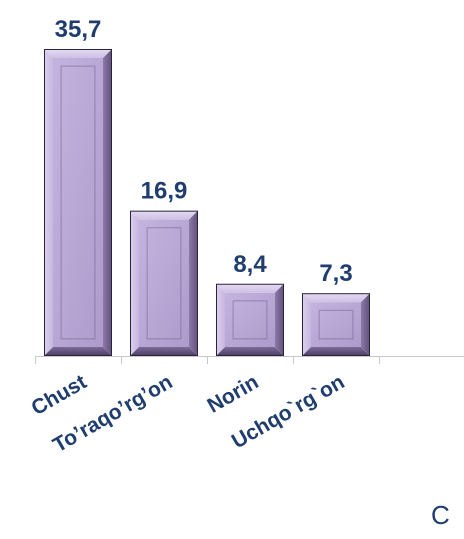 This screenshot has height=539, width=464. What do you see at coordinates (249, 360) in the screenshot?
I see `x-axis` at bounding box center [249, 360].